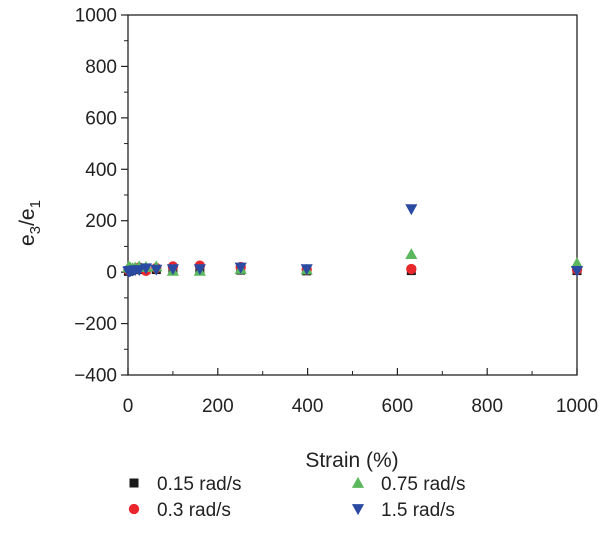 The width and height of the screenshot is (600, 554). Describe the element at coordinates (111, 273) in the screenshot. I see `y-tick-label: 0` at that location.